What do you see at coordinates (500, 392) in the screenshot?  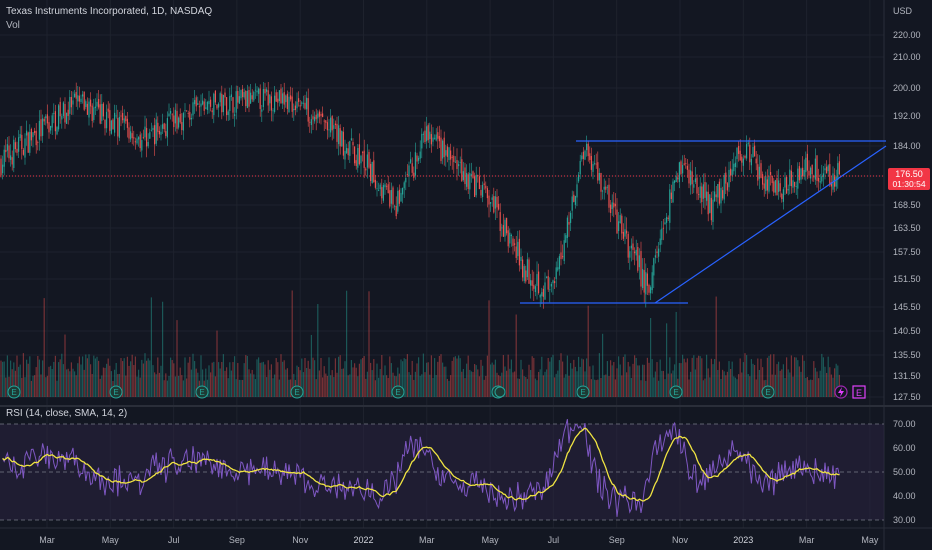 I see `dividend-marker` at bounding box center [500, 392].